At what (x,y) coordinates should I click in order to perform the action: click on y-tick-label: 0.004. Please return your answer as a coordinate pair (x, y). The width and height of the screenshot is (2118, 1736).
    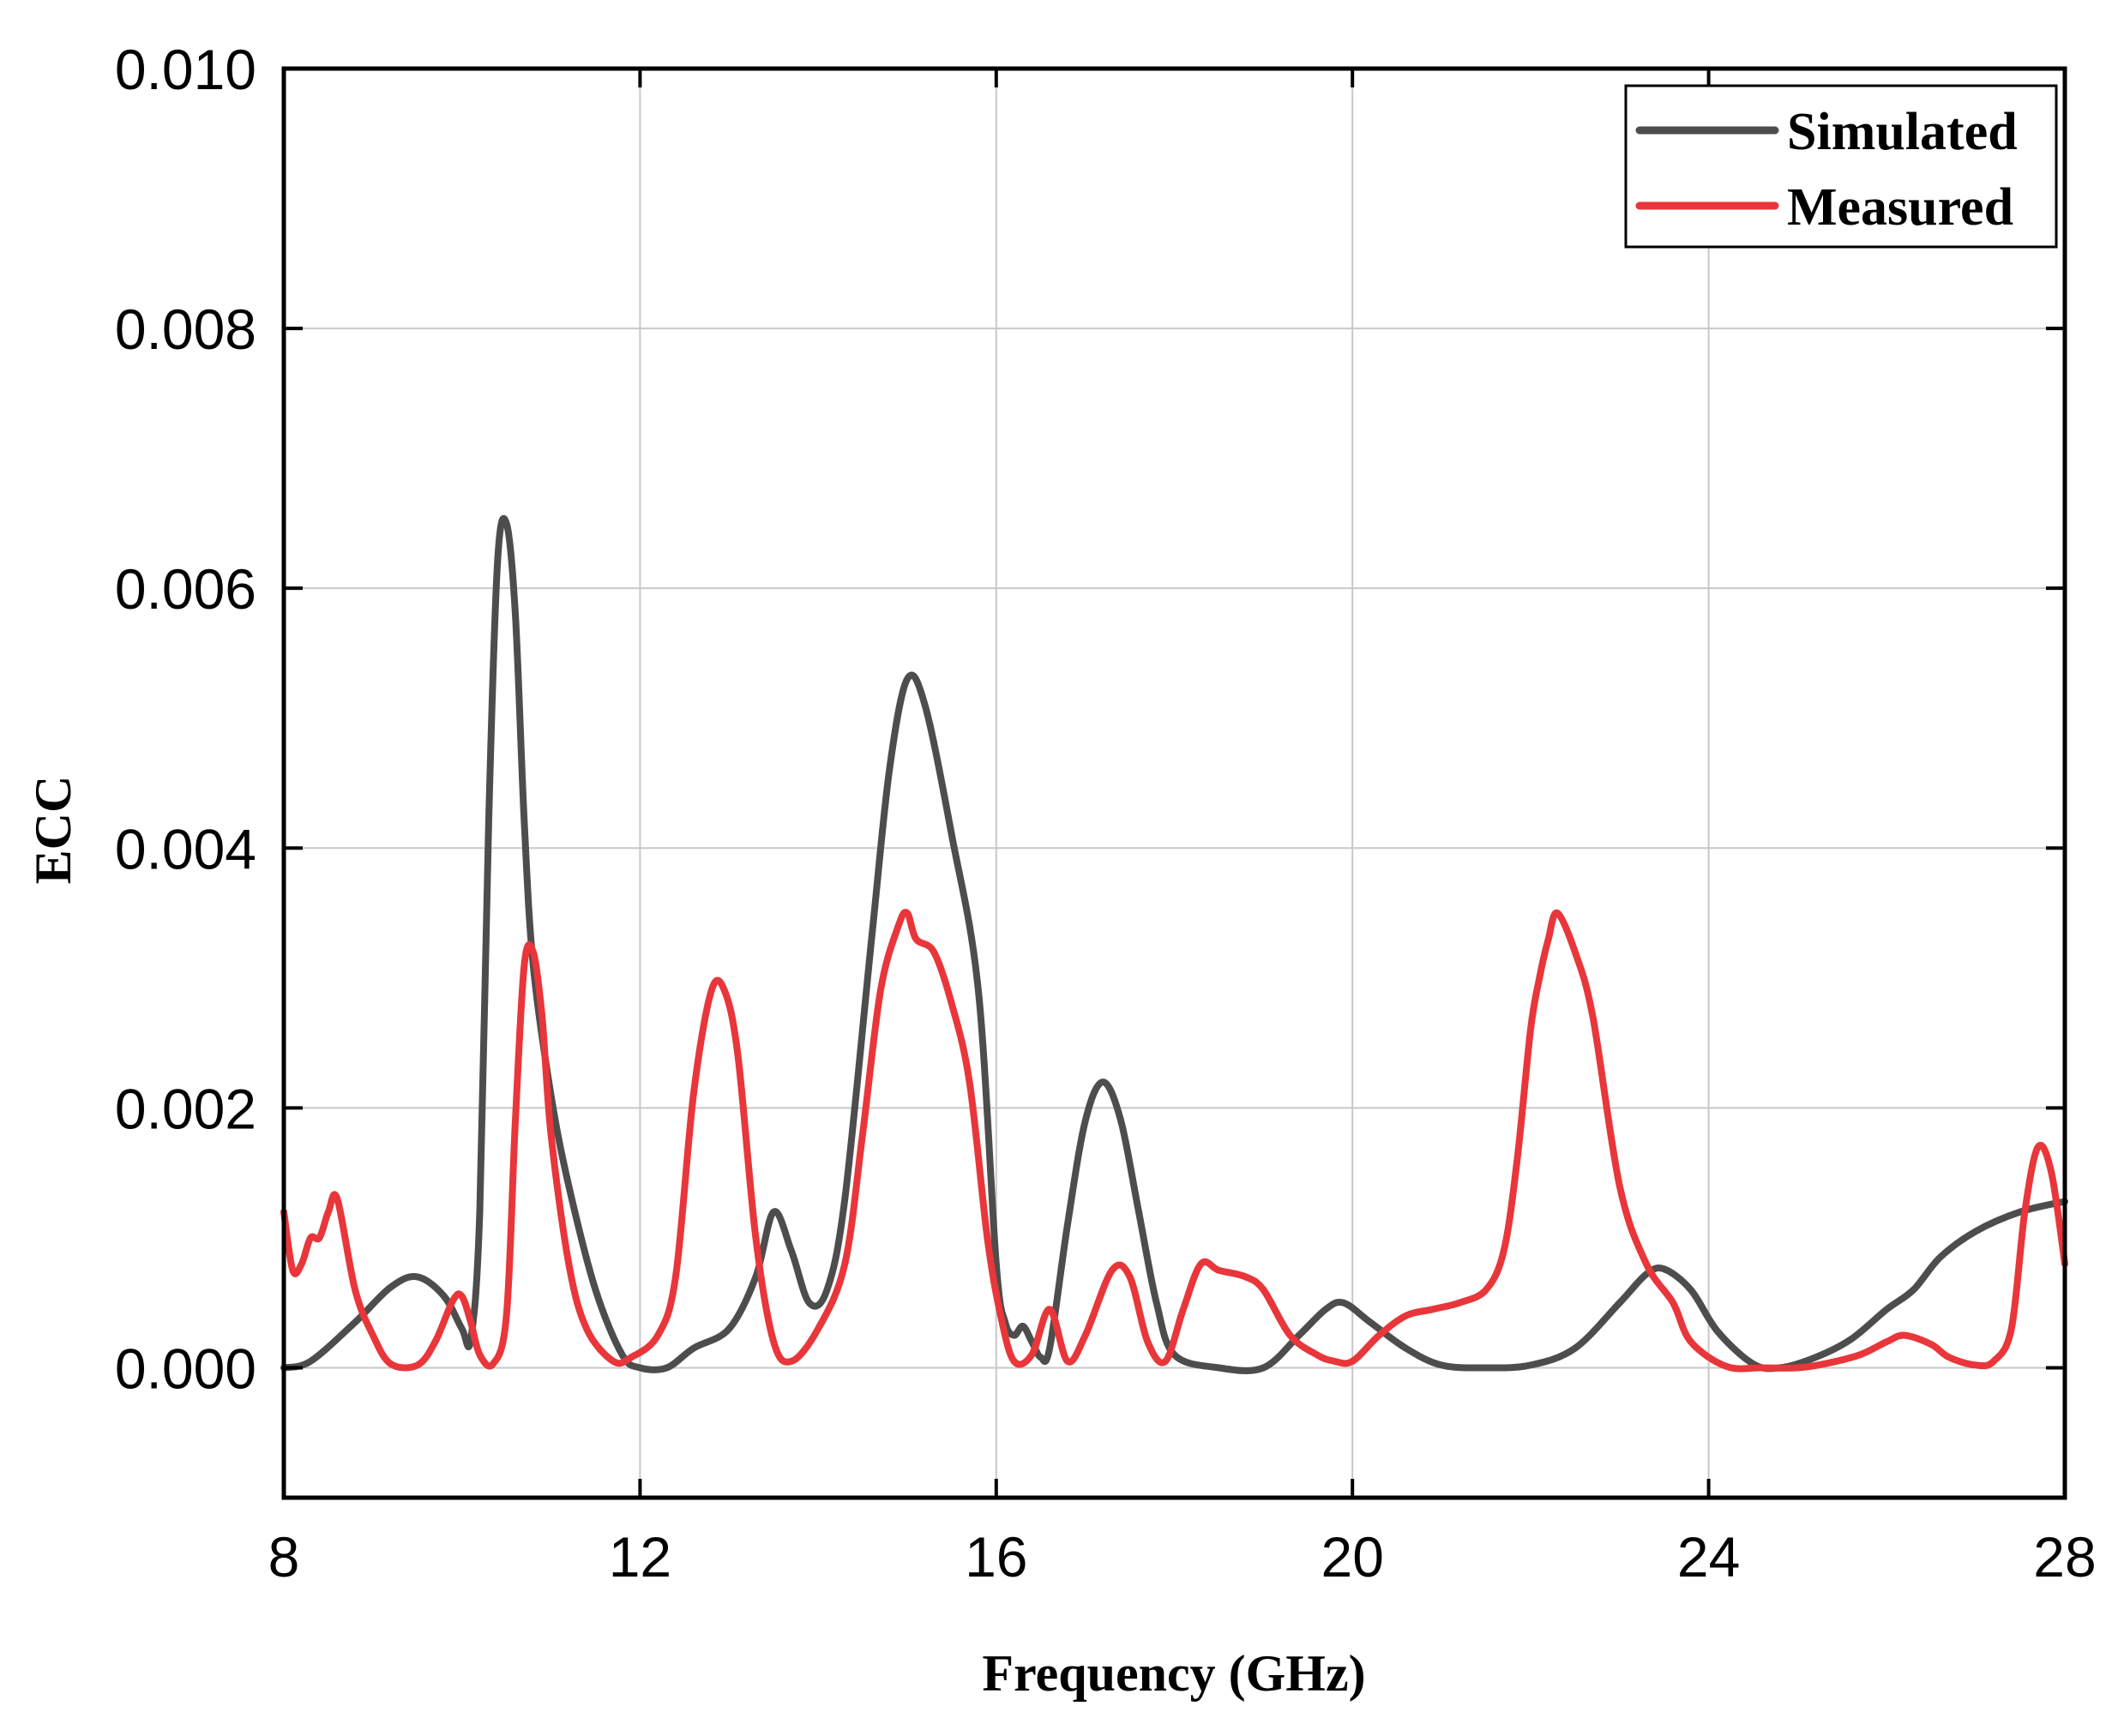
    Looking at the image, I should click on (185, 848).